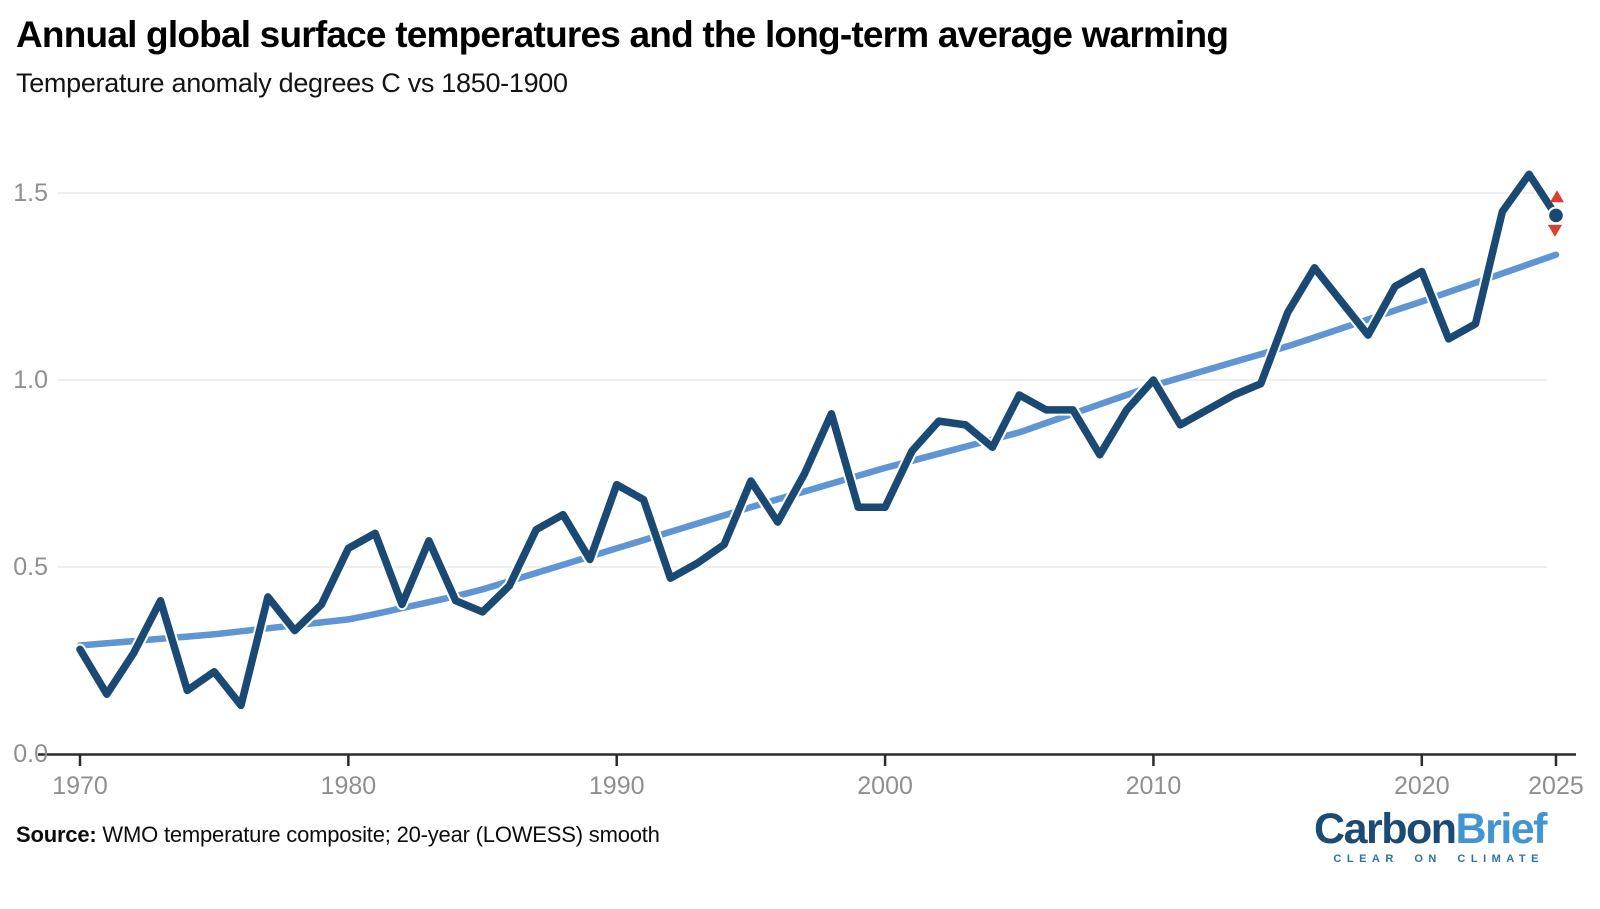  Describe the element at coordinates (1385, 829) in the screenshot. I see `logo-wordmark-carbon: Carbon` at that location.